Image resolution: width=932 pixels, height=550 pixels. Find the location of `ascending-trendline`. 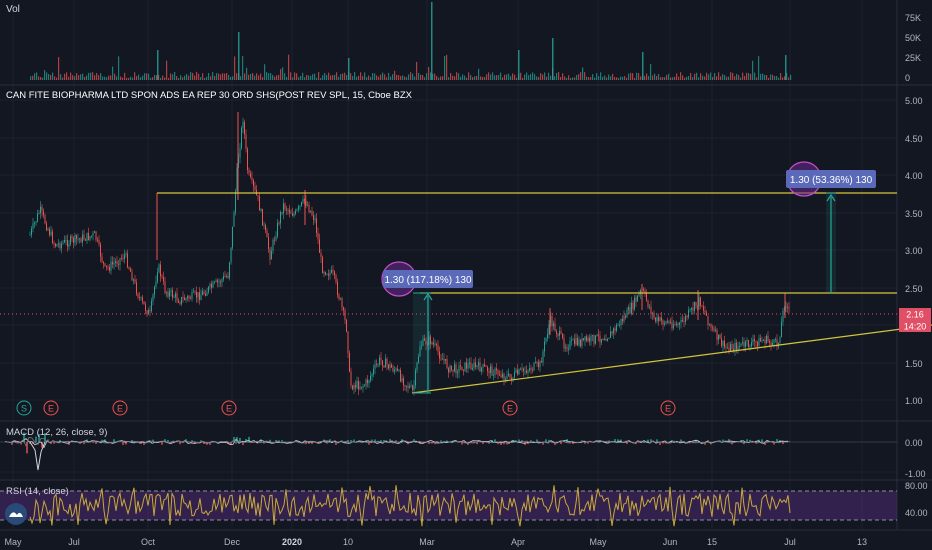

ascending-trendline is located at coordinates (671, 359).